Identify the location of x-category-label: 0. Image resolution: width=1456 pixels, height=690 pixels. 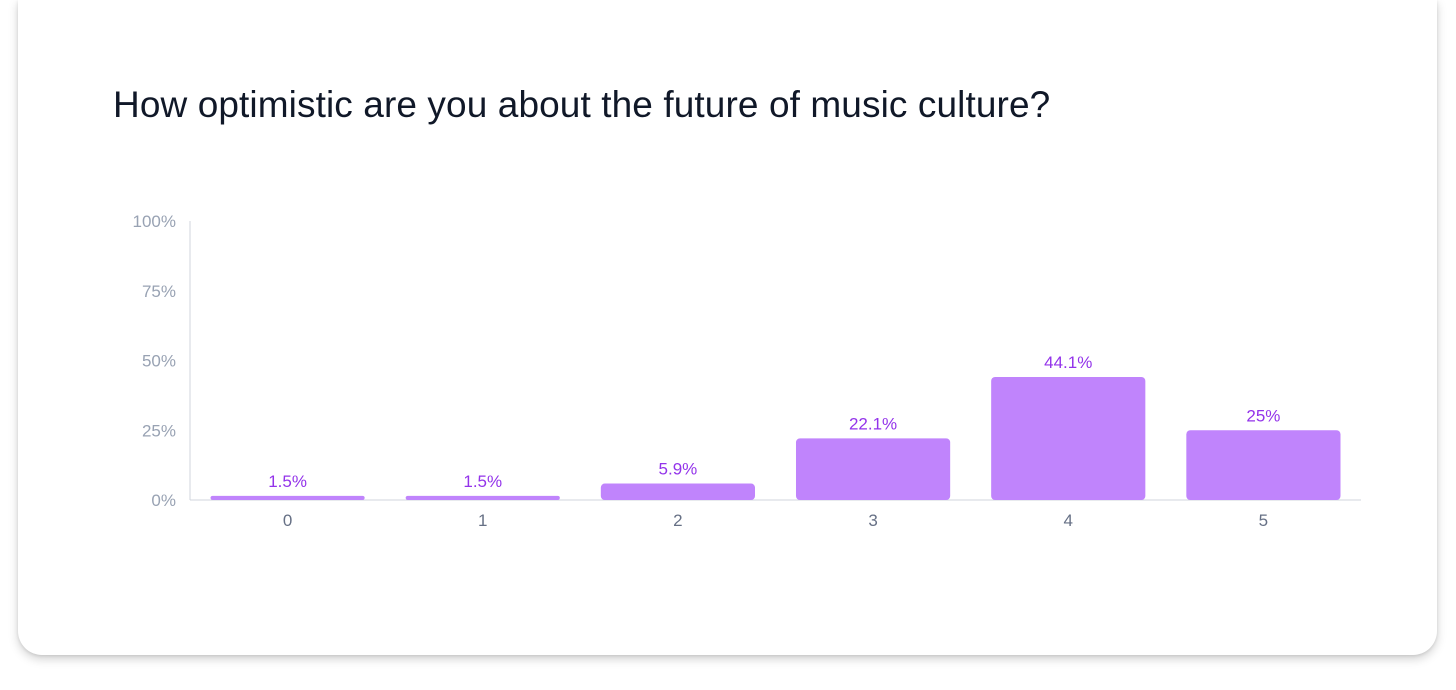
(287, 520).